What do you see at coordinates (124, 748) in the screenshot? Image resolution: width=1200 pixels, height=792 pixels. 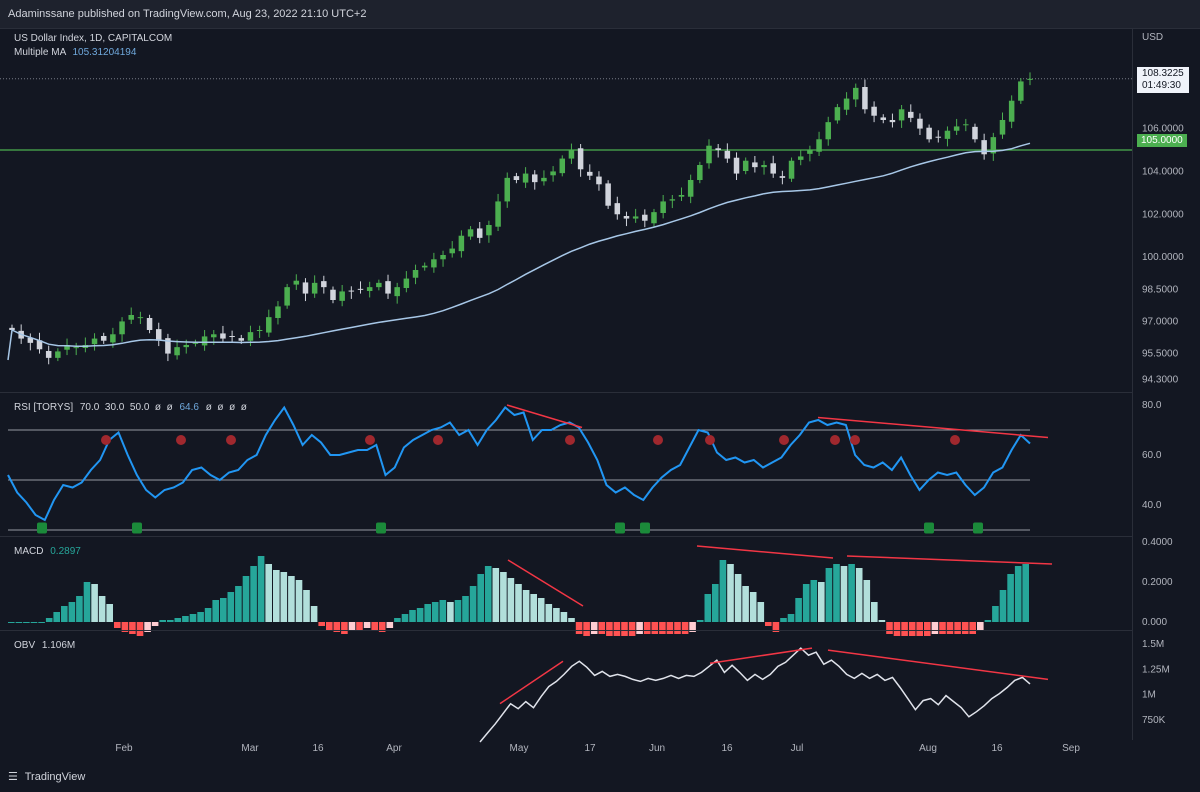 I see `time-tick-label: Feb` at bounding box center [124, 748].